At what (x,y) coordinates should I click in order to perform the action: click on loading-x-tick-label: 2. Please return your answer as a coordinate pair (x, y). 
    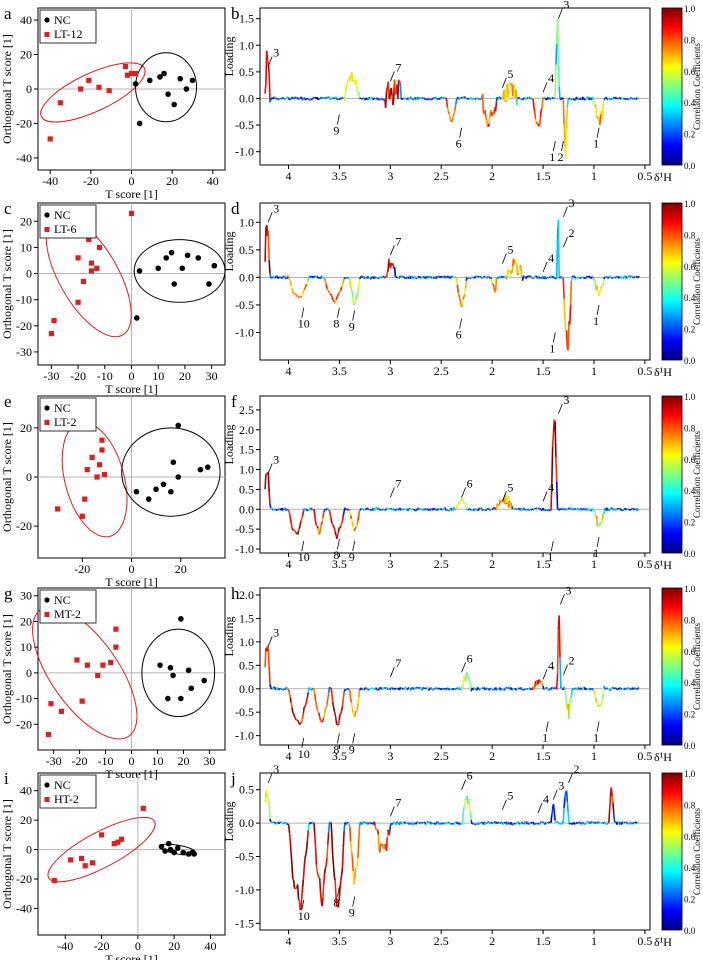
    Looking at the image, I should click on (492, 176).